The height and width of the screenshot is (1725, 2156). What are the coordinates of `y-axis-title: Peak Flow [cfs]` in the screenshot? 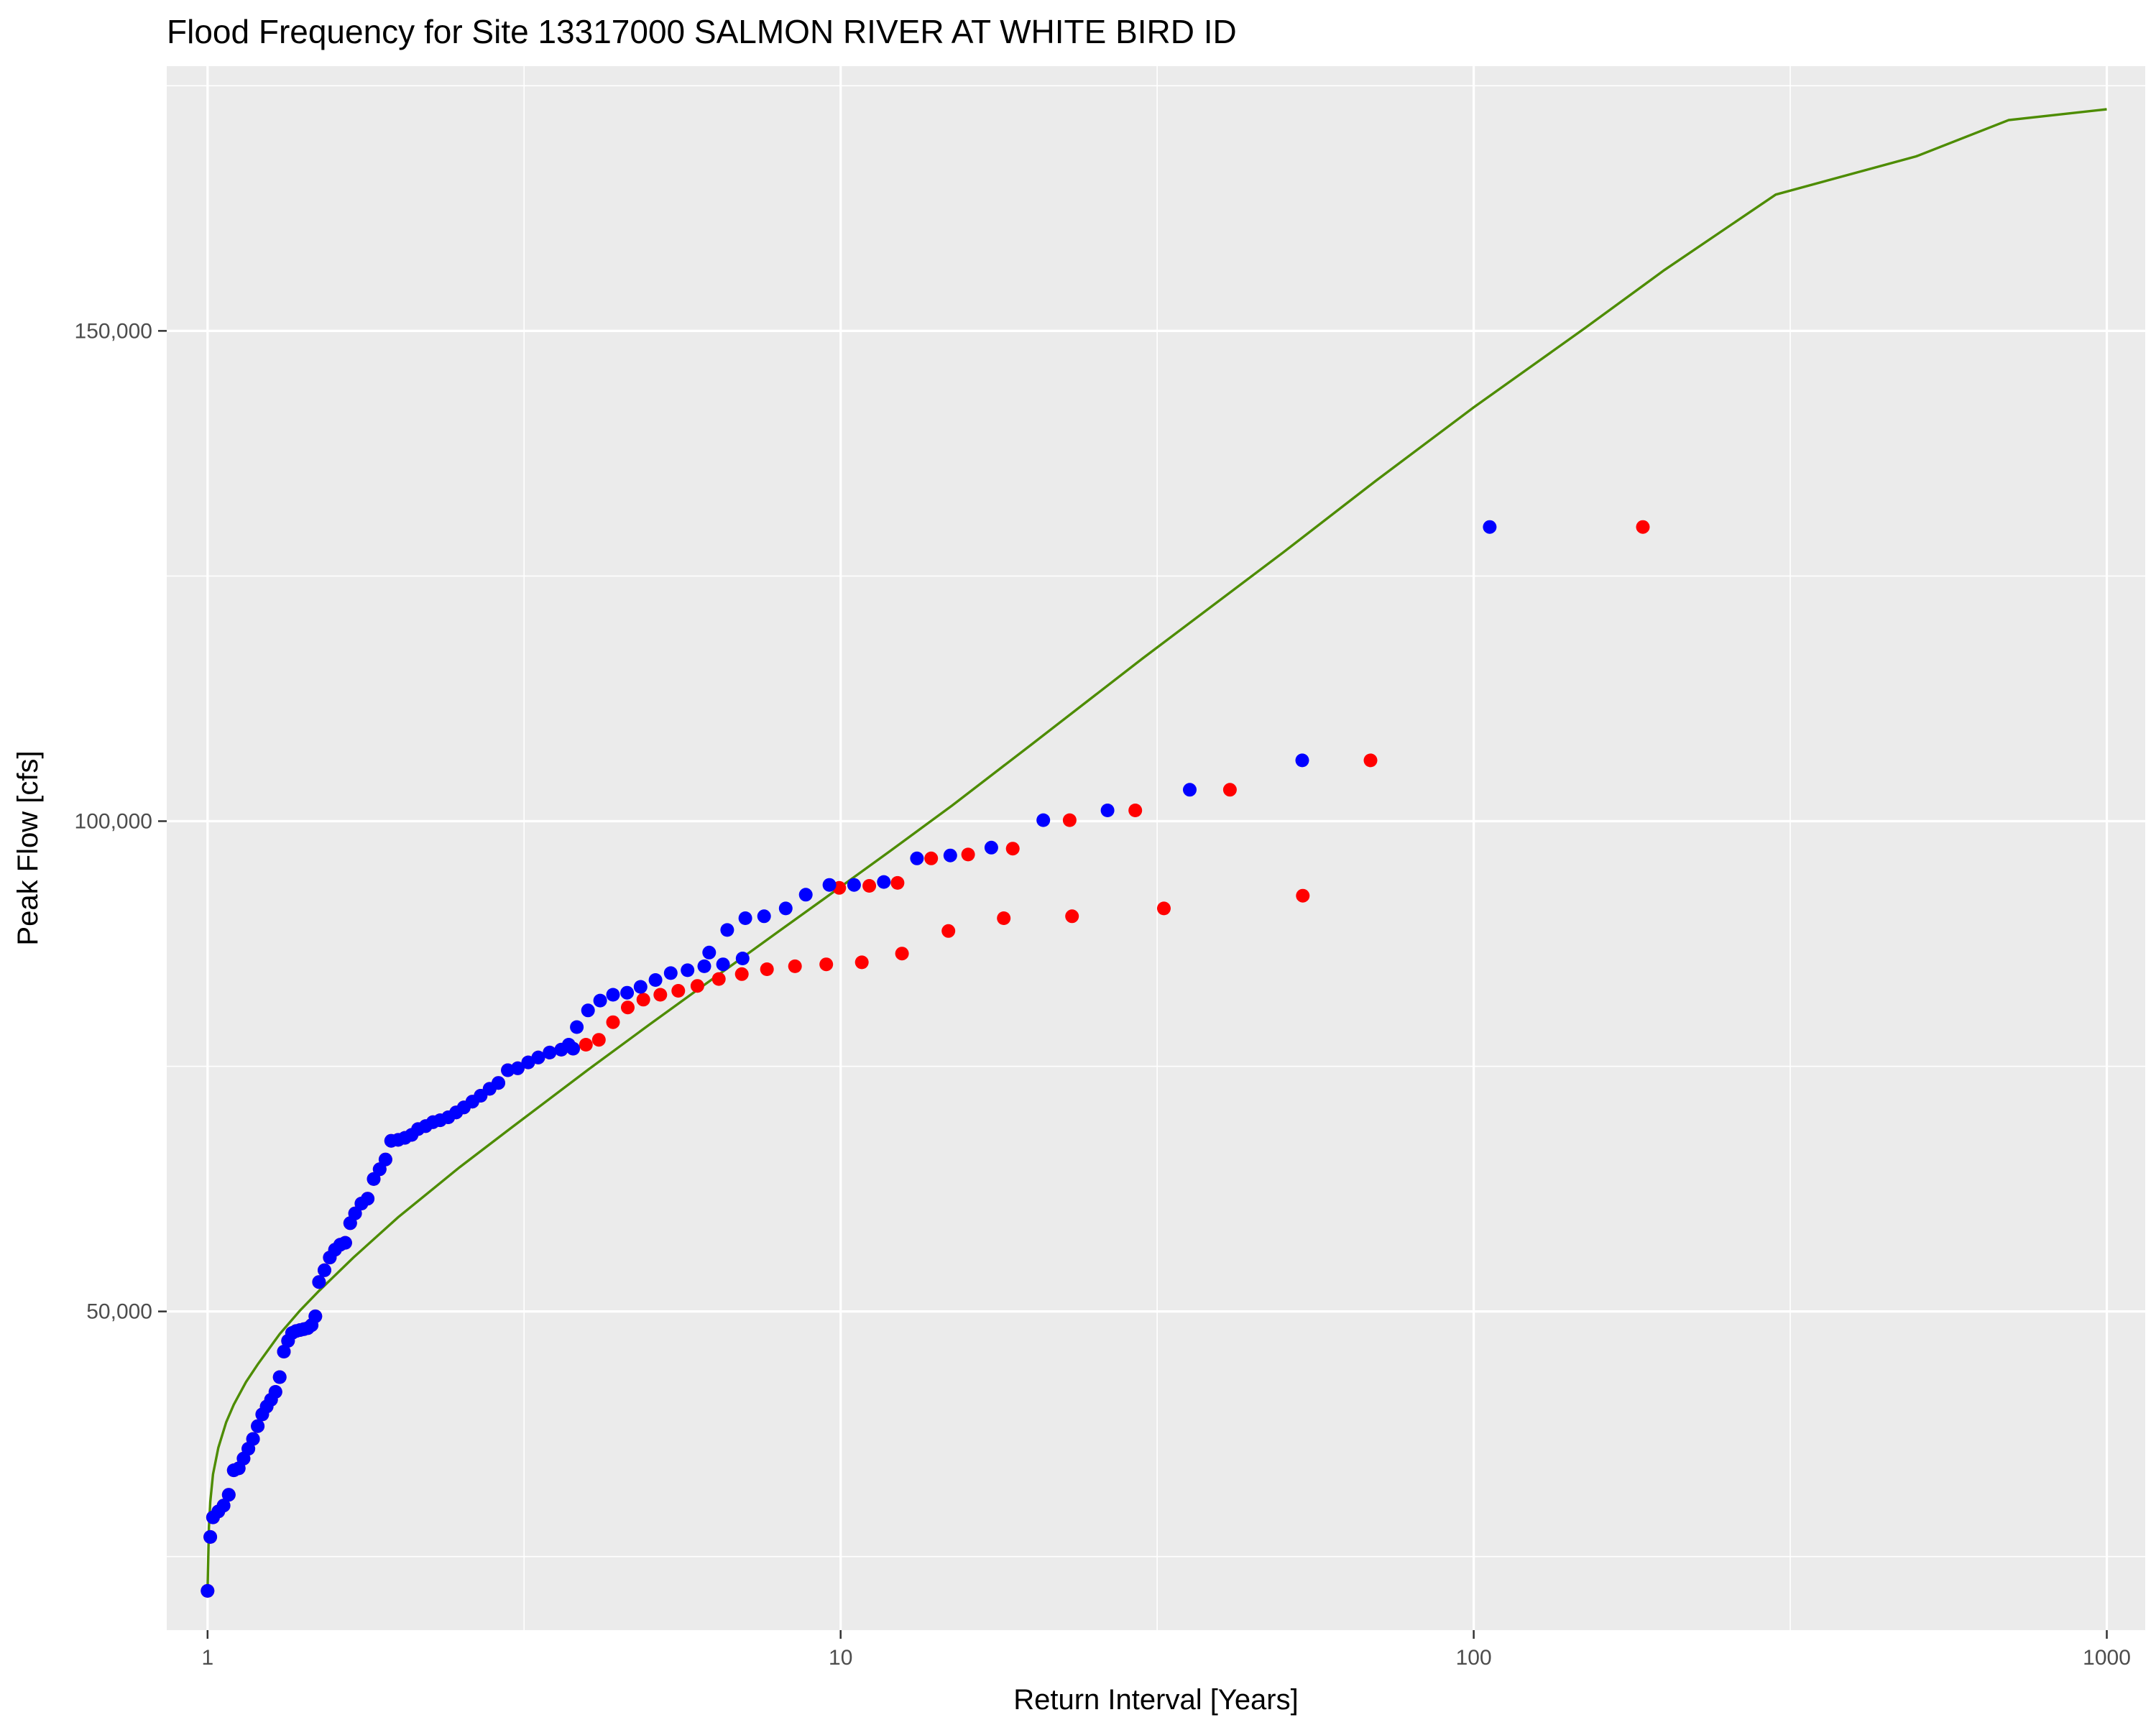 It's located at (28, 847).